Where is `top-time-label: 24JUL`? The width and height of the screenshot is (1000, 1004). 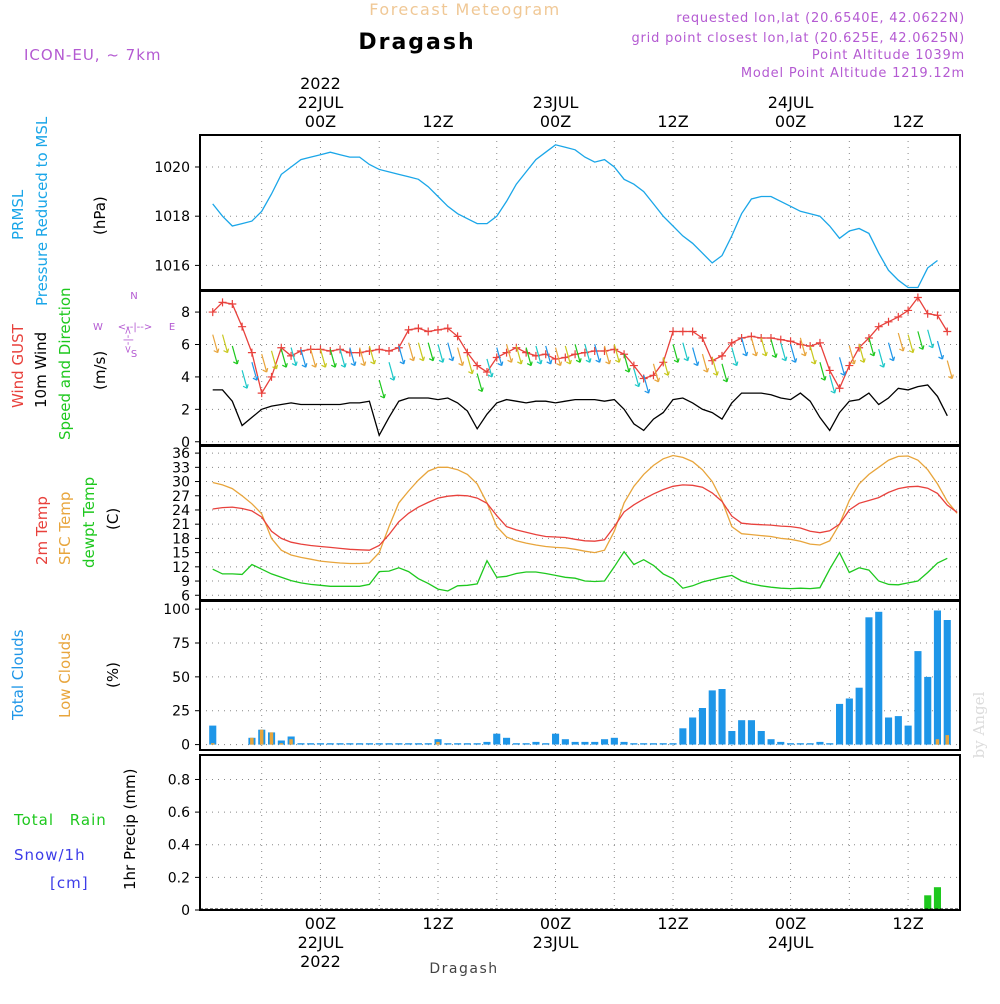 top-time-label: 24JUL is located at coordinates (791, 102).